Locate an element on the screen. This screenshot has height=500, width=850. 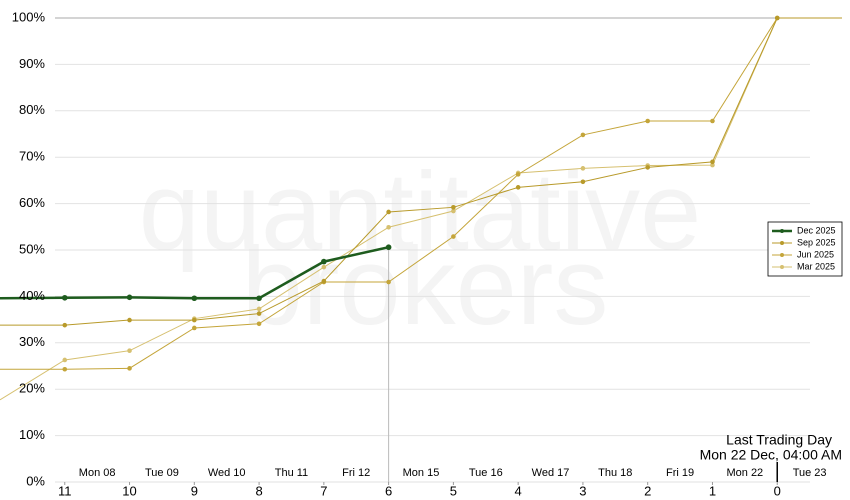
y-tick-label: 100% is located at coordinates (29, 16).